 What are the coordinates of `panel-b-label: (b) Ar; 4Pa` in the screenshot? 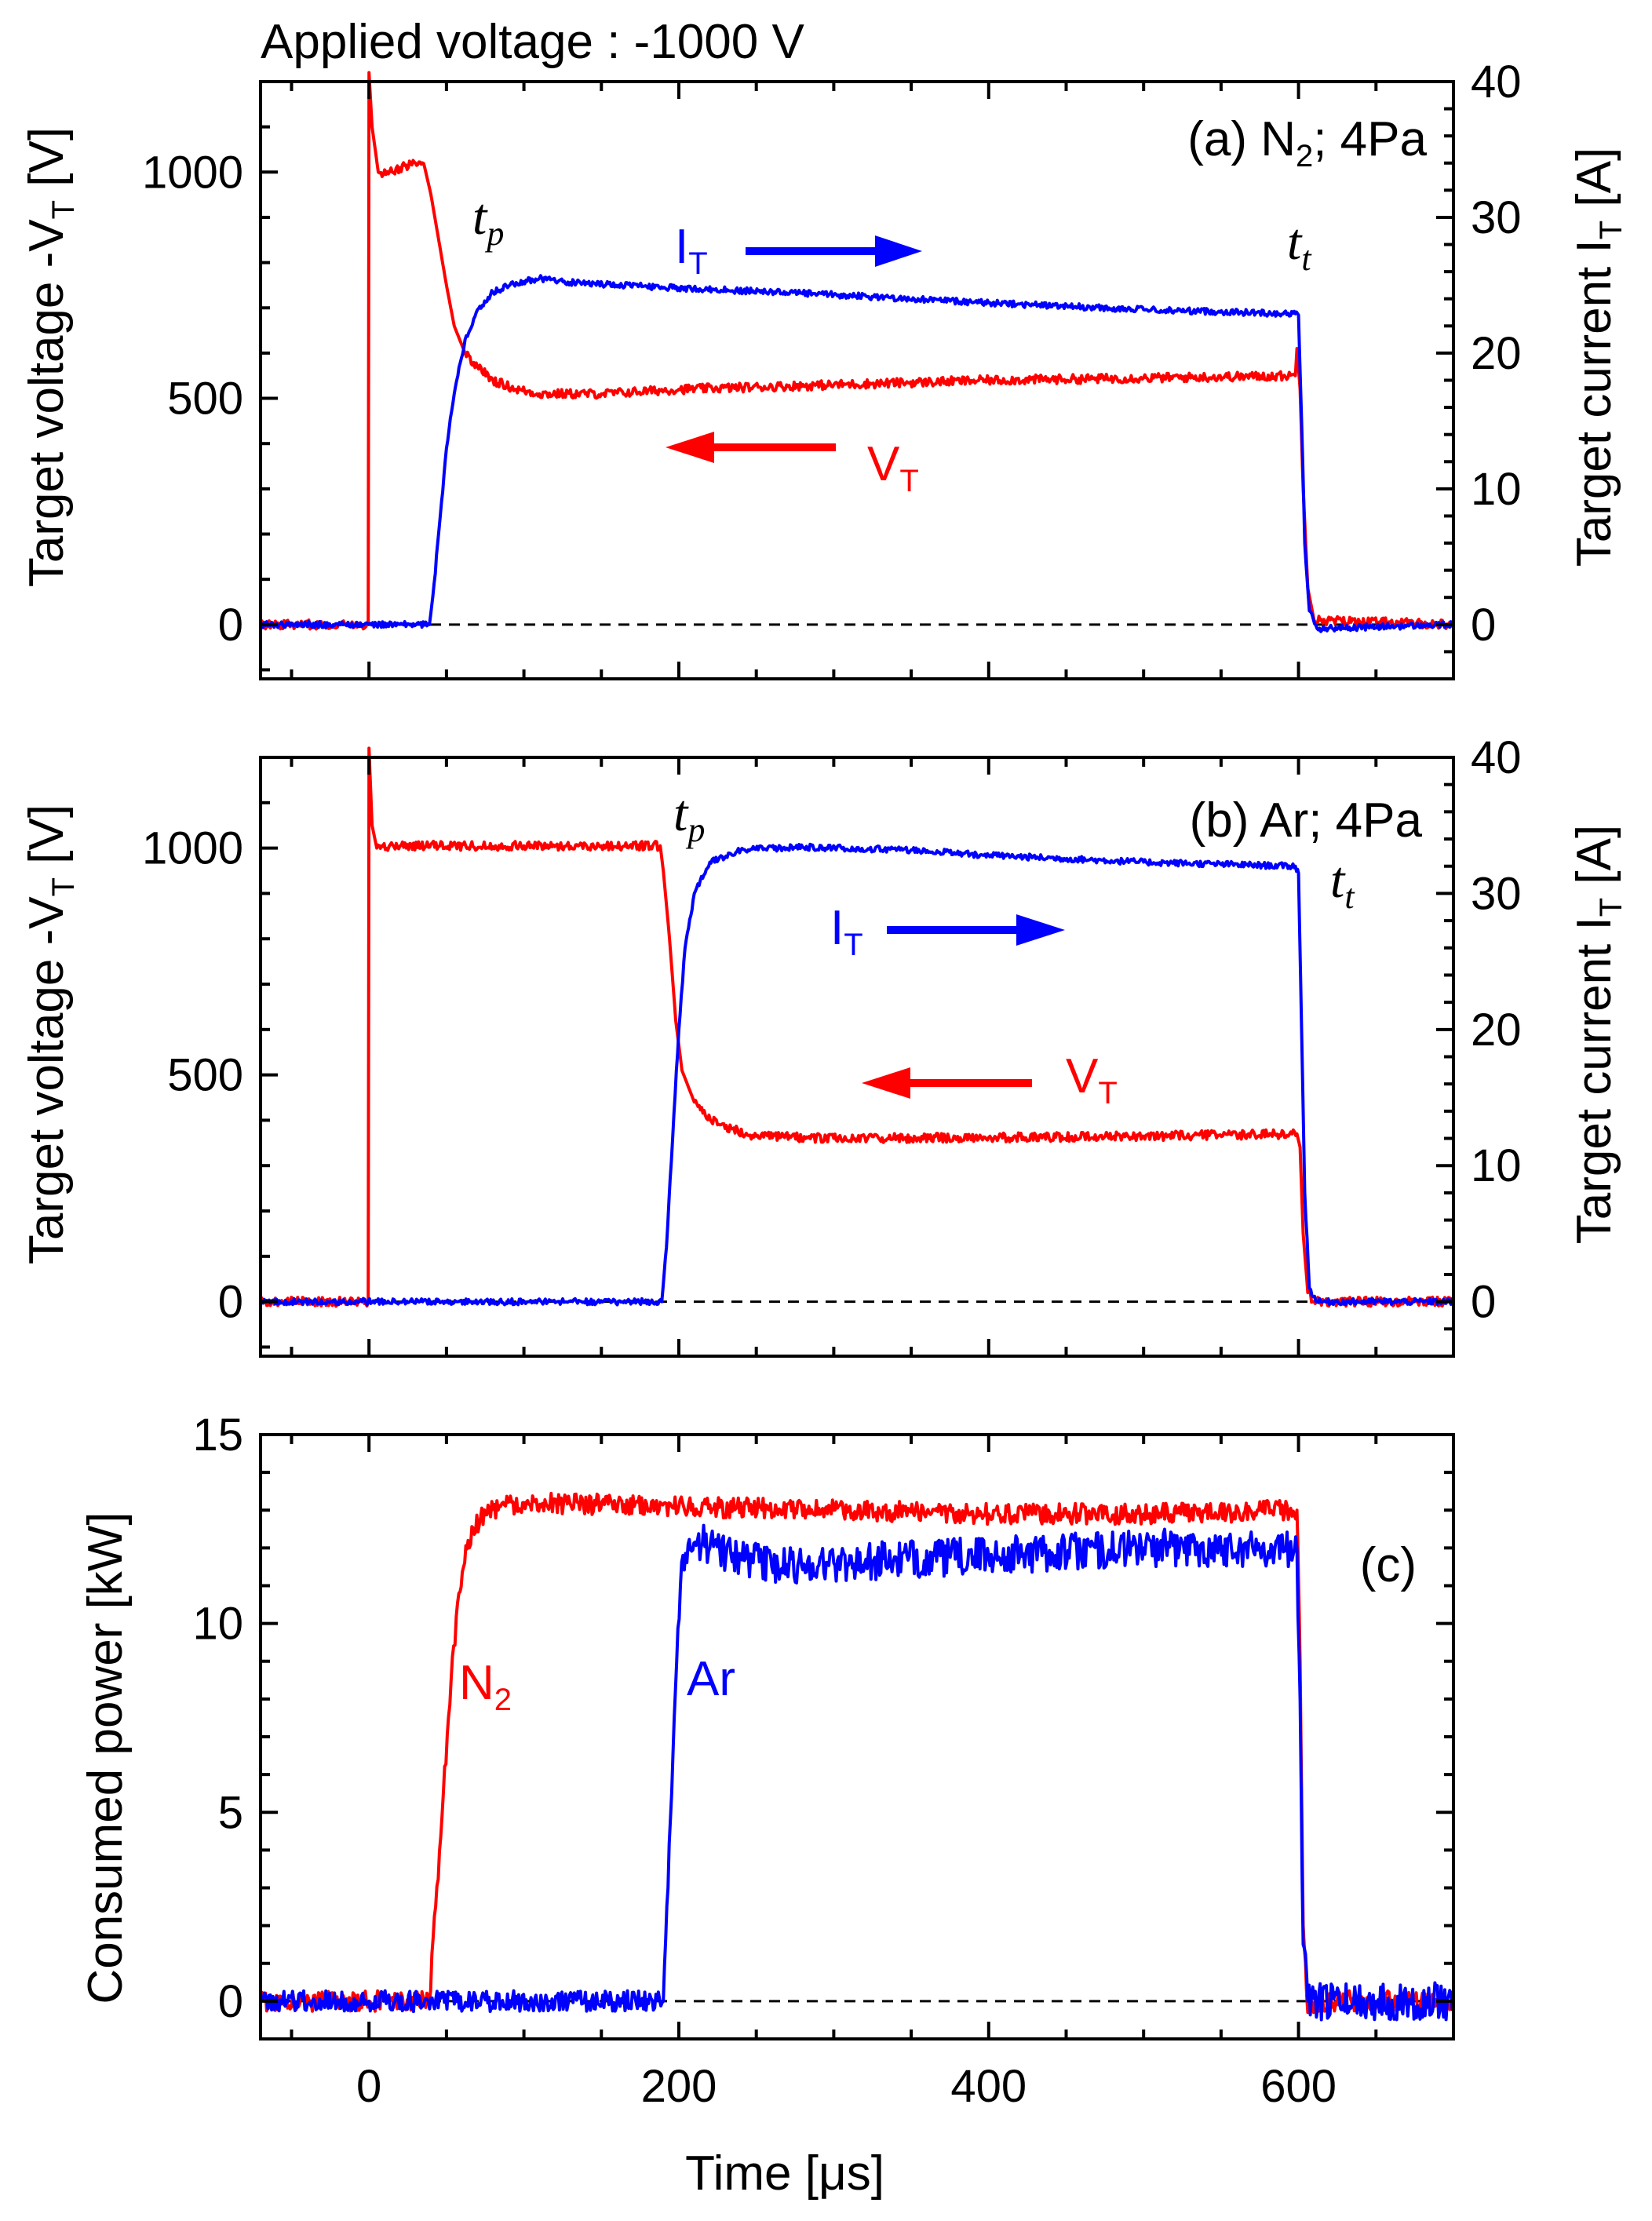 It's located at (1306, 820).